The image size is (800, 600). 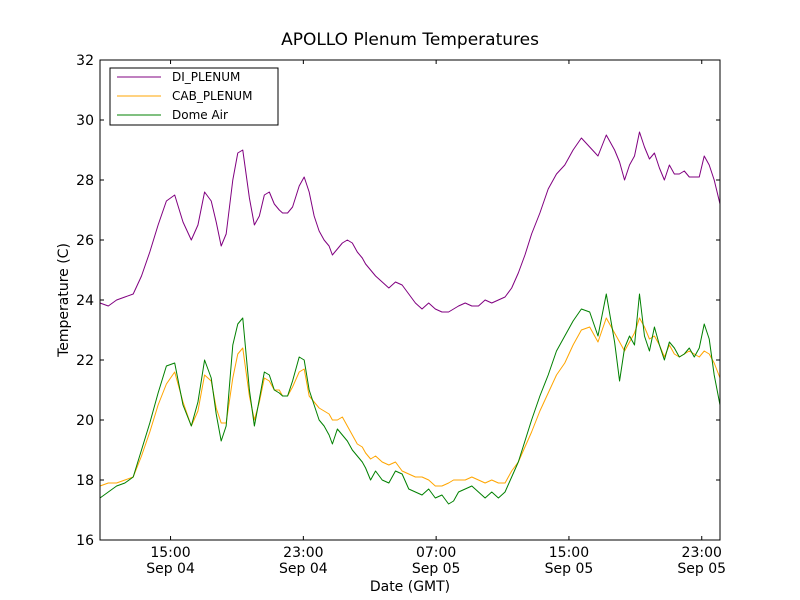 What do you see at coordinates (206, 77) in the screenshot?
I see `legend-label-di-plenum: DI_PLENUM` at bounding box center [206, 77].